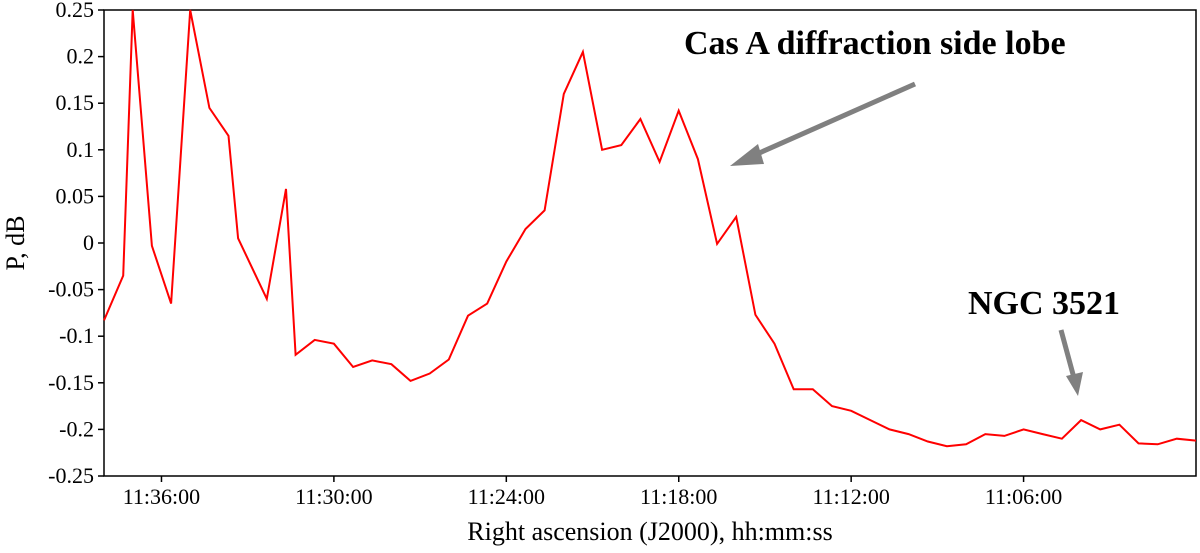 The height and width of the screenshot is (553, 1200). I want to click on annotation-ngc3521-arrow-head, so click(1074, 384).